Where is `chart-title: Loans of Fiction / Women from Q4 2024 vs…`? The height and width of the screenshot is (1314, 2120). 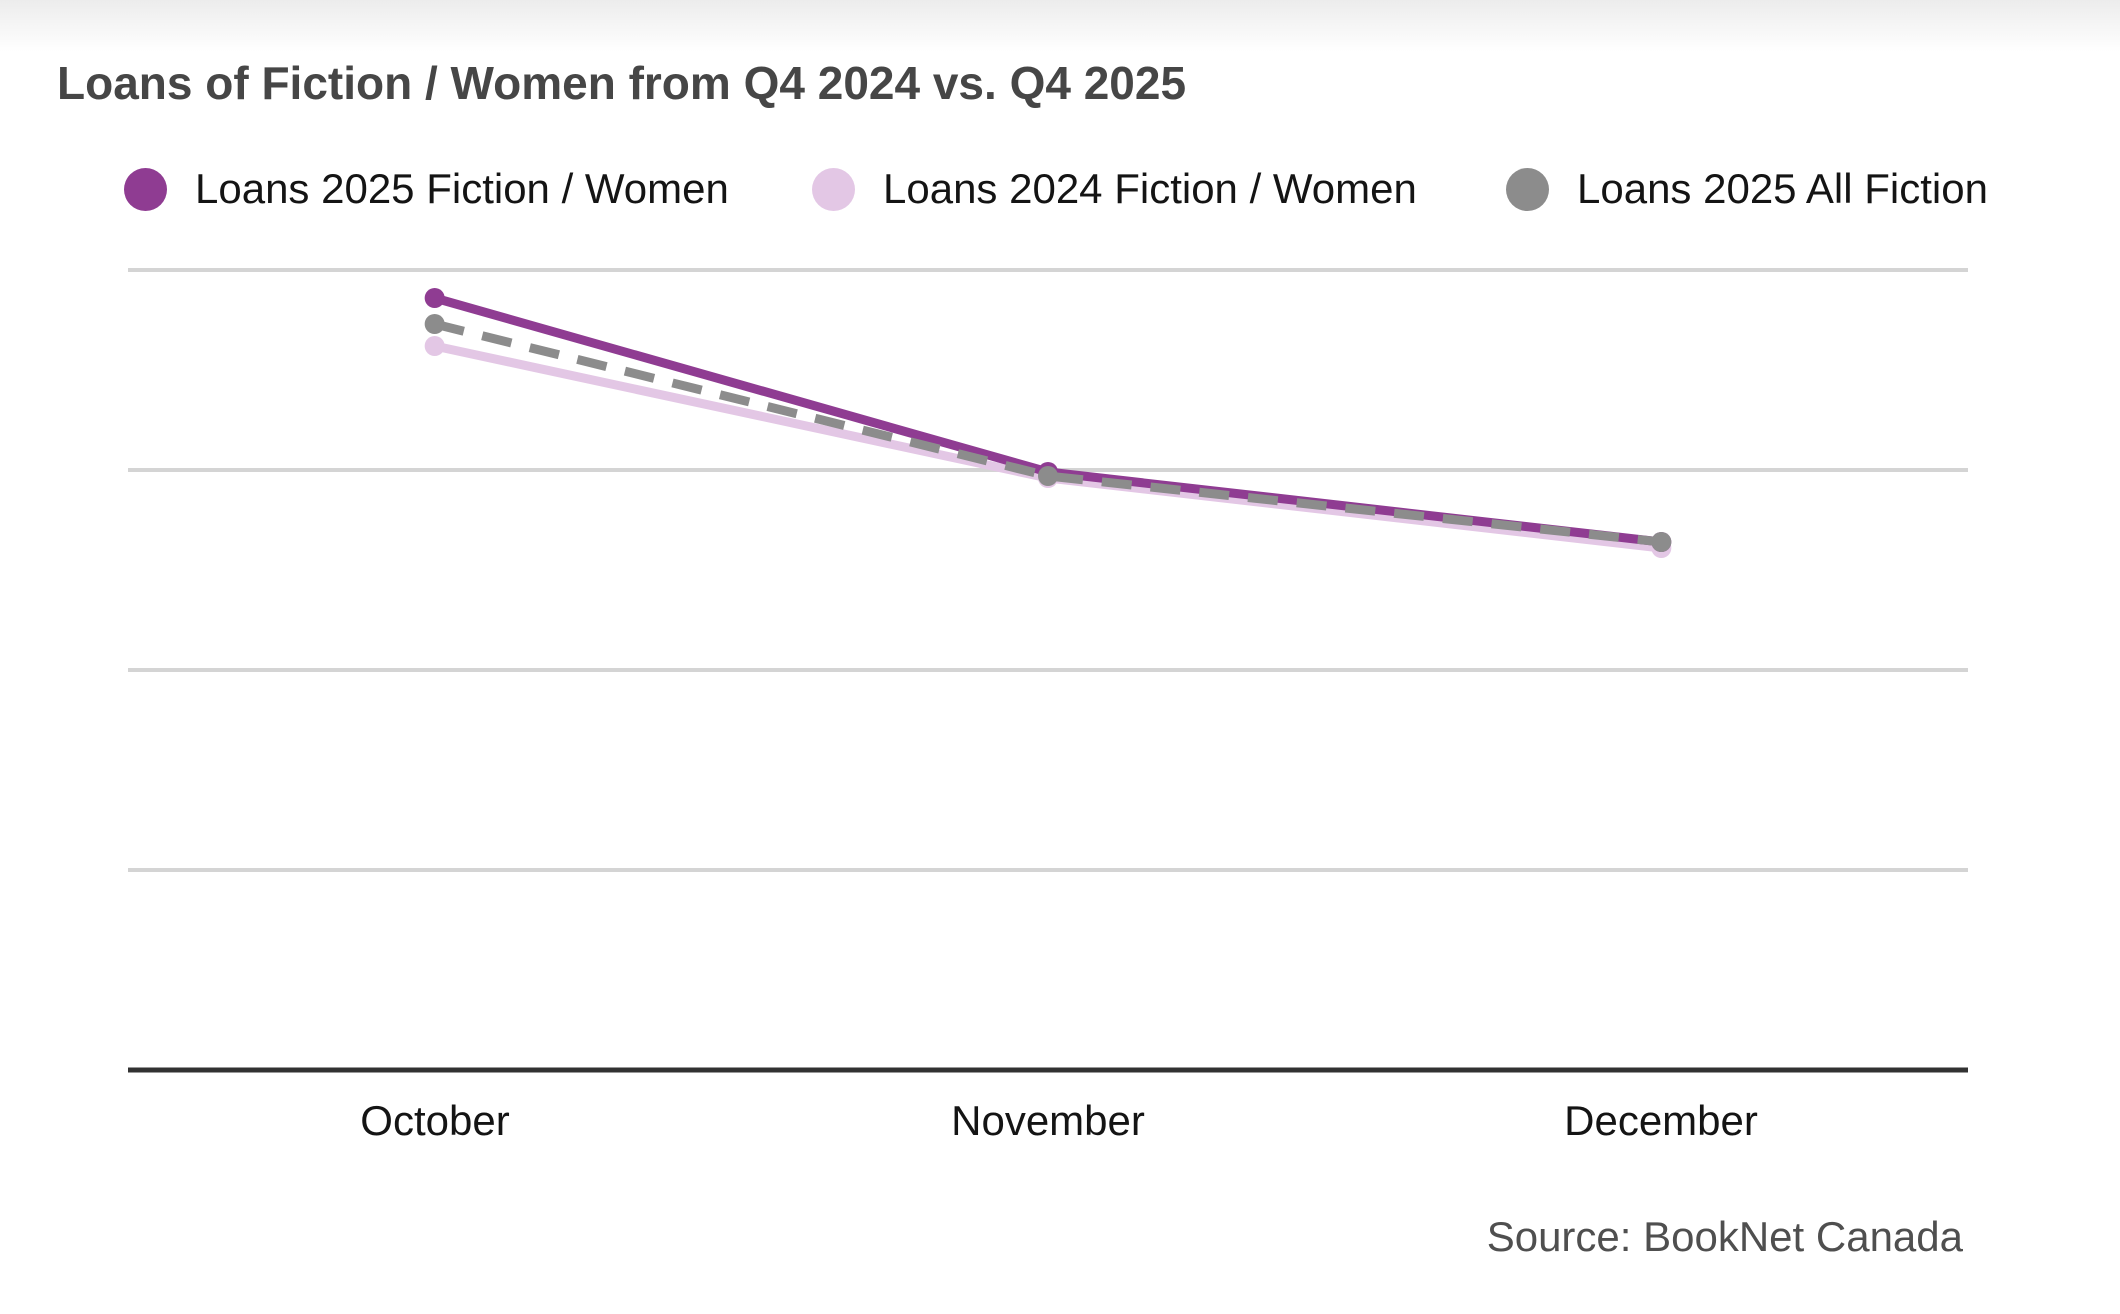 chart-title: Loans of Fiction / Women from Q4 2024 vs… is located at coordinates (622, 83).